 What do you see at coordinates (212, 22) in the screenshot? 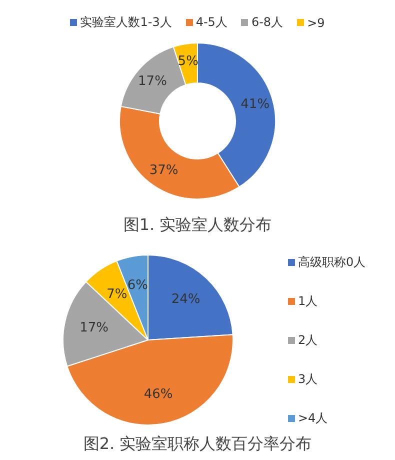
I see `legend-label: 4-5人` at bounding box center [212, 22].